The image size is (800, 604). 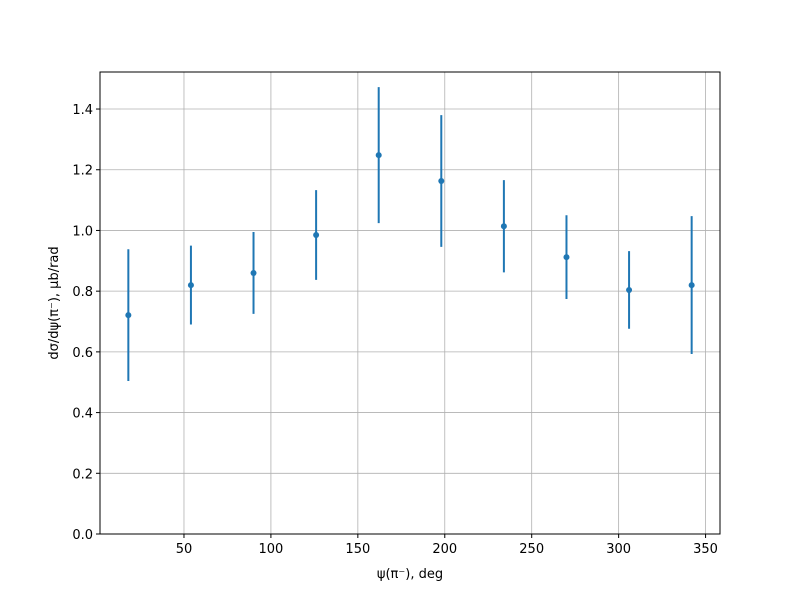 I want to click on x-tick-label: 300, so click(x=618, y=549).